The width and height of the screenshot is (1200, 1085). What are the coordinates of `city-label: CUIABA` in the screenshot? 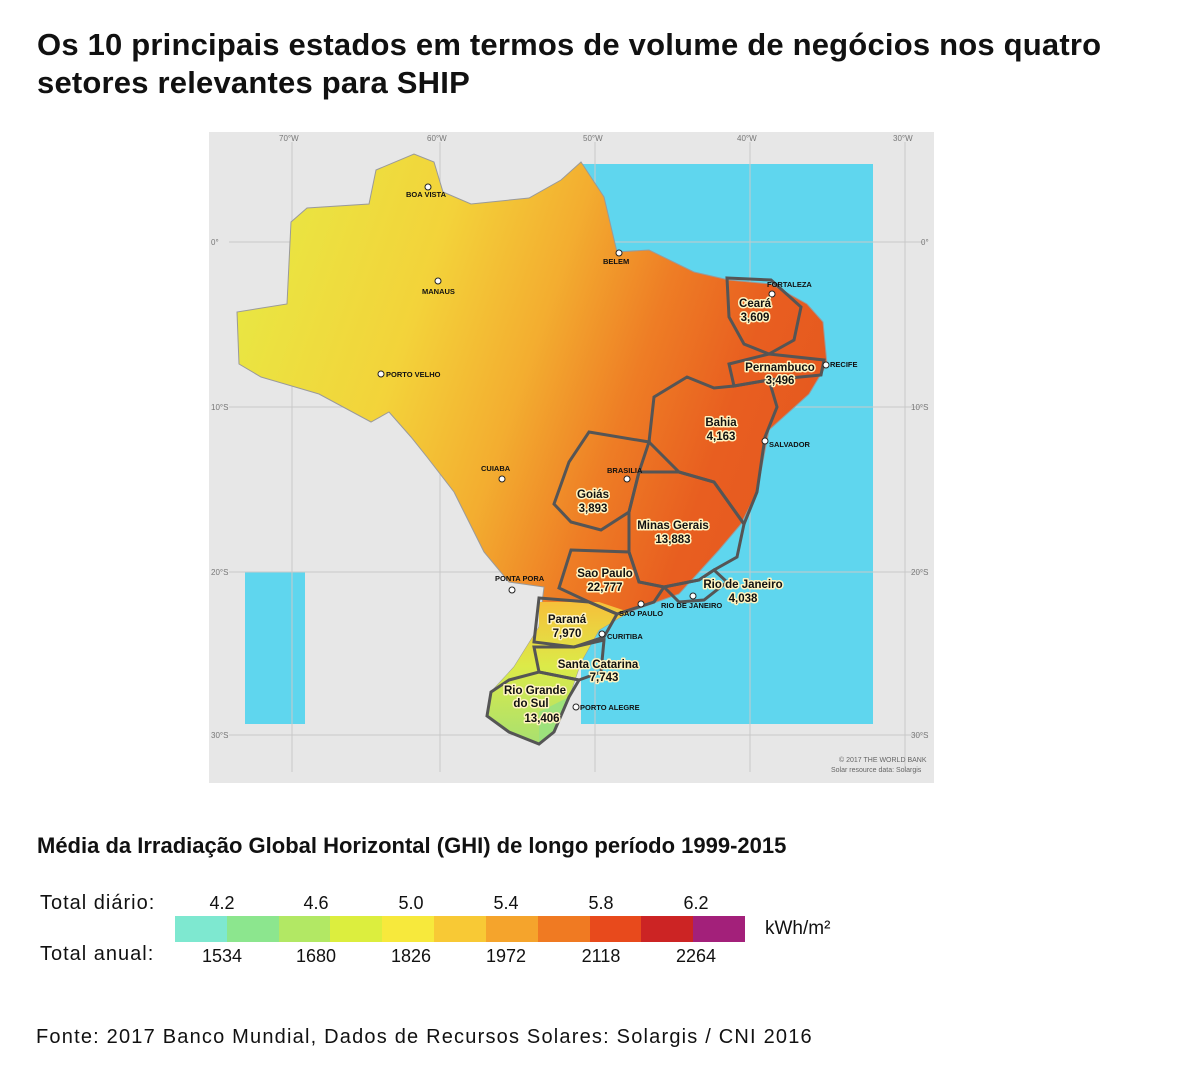 It's located at (496, 468).